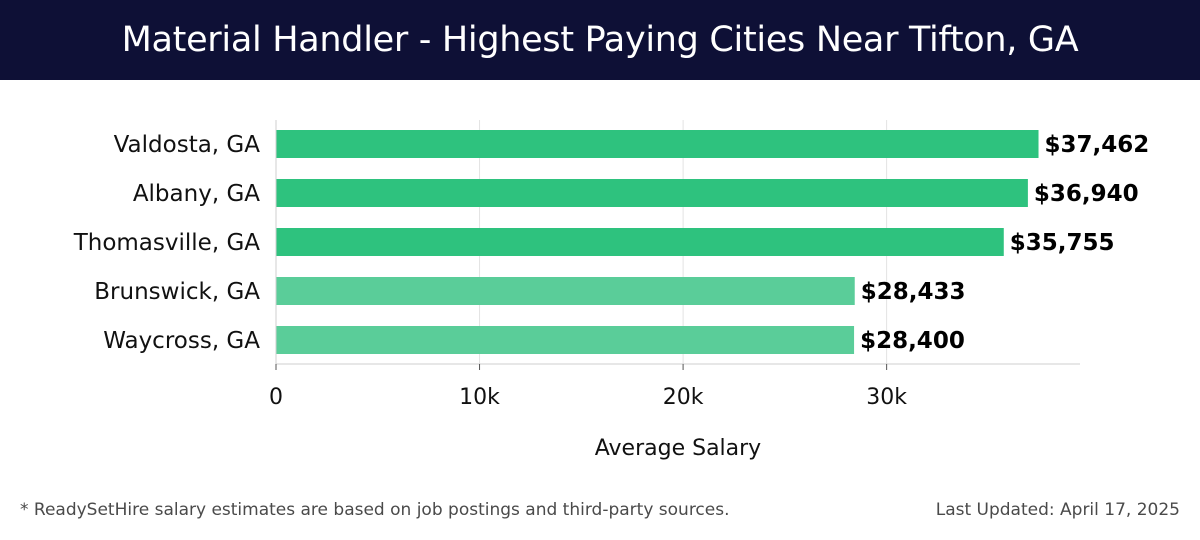 This screenshot has height=540, width=1200. What do you see at coordinates (886, 397) in the screenshot?
I see `x-tick-label: 30k` at bounding box center [886, 397].